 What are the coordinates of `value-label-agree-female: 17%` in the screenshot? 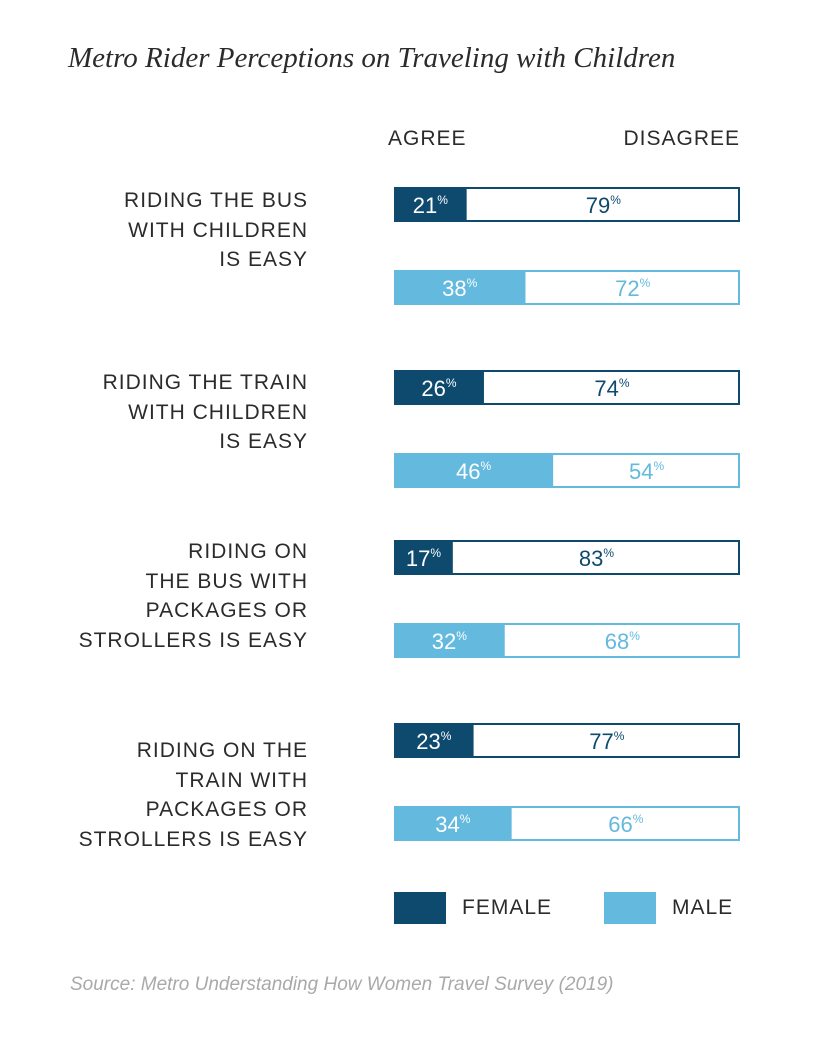 It's located at (423, 558).